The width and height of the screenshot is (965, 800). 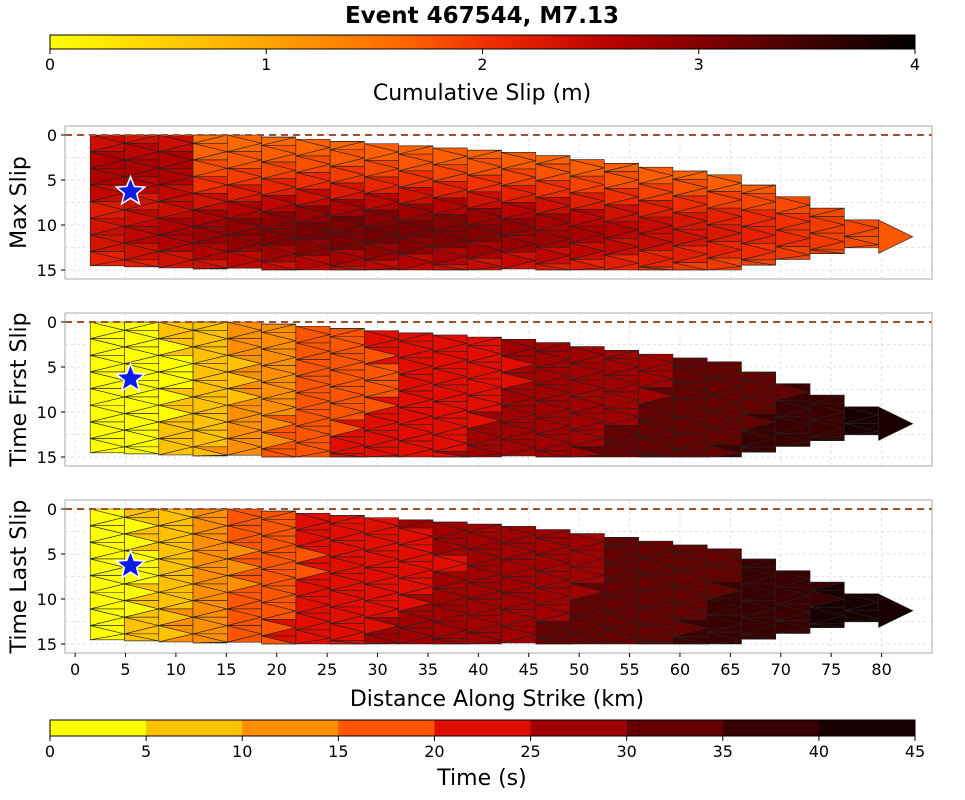 What do you see at coordinates (19, 202) in the screenshot?
I see `y-axis-label: Max Slip` at bounding box center [19, 202].